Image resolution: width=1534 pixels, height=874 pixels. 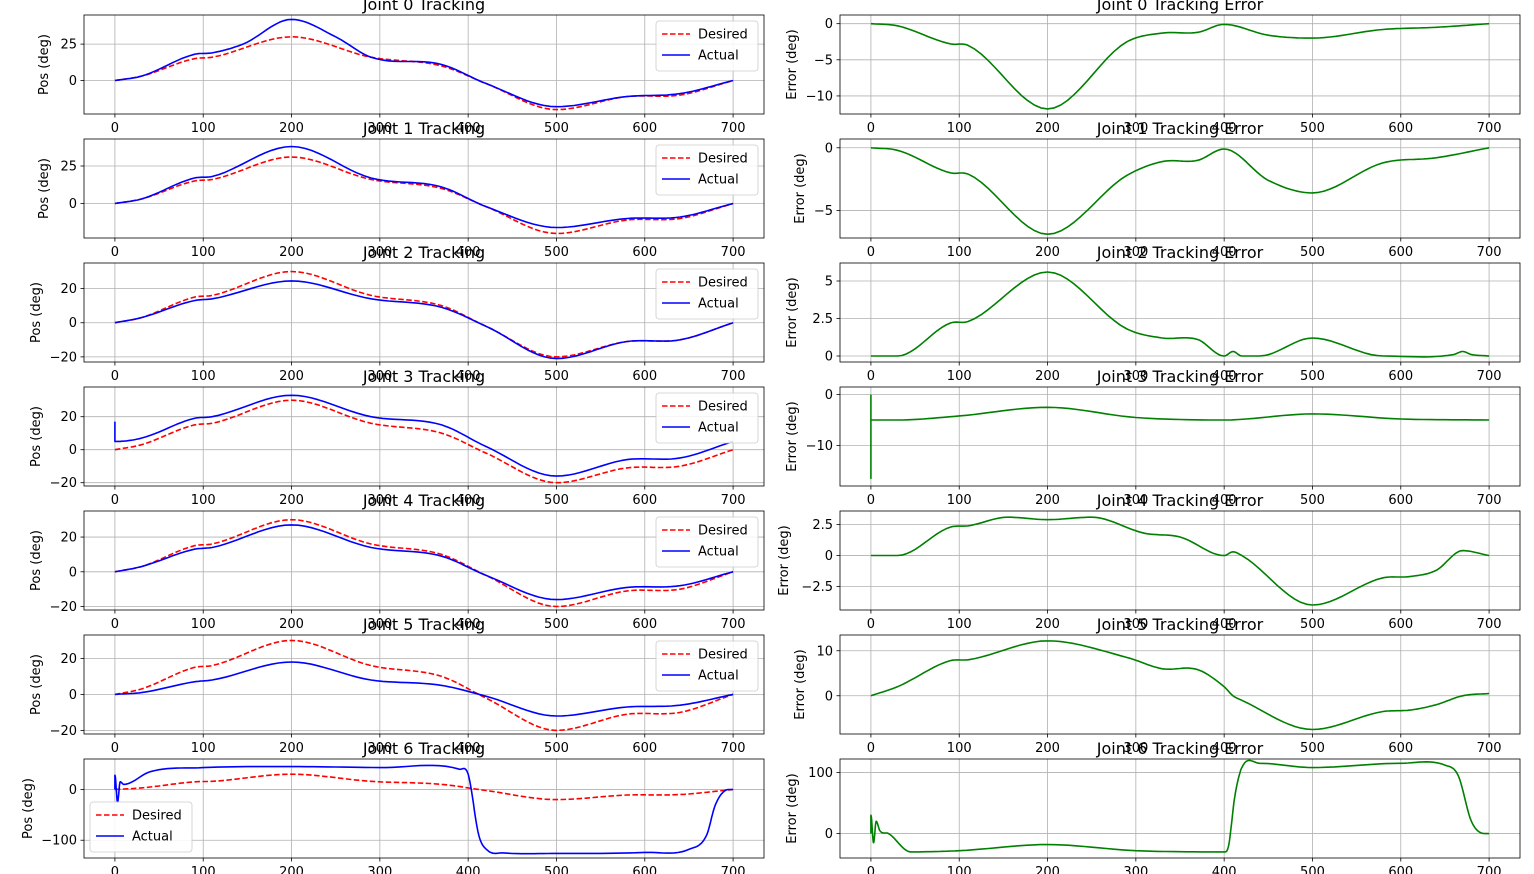 I want to click on chart-title: Joint 1 Tracking, so click(x=423, y=128).